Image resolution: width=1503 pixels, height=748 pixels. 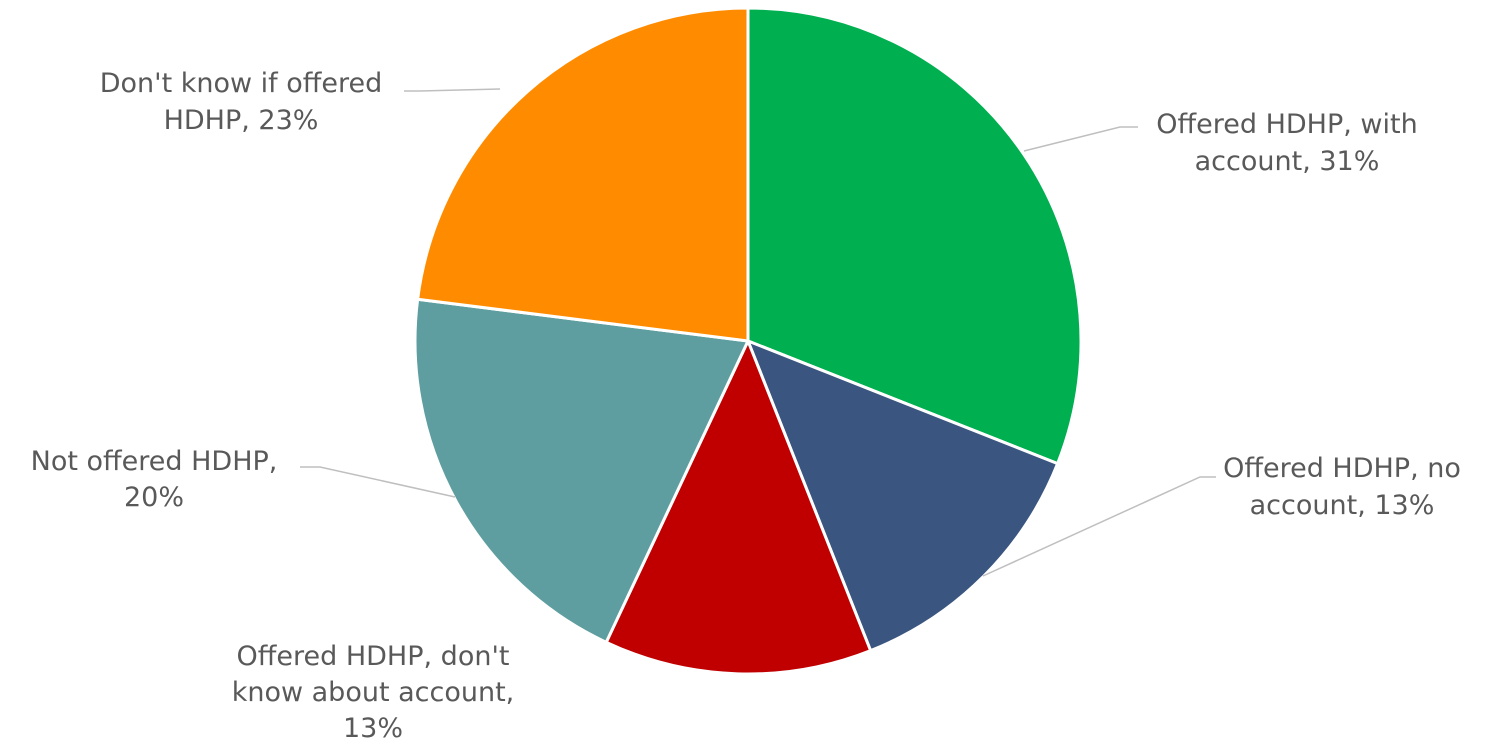 What do you see at coordinates (241, 120) in the screenshot?
I see `data-label-line: HDHP, 23%` at bounding box center [241, 120].